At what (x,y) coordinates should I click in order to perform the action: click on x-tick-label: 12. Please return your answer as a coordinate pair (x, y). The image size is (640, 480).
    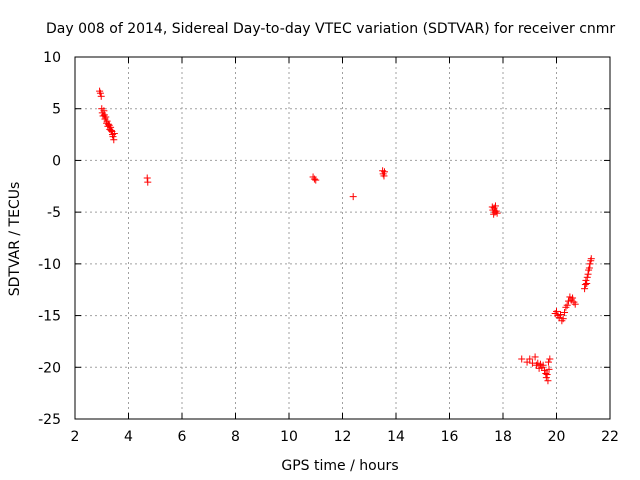
    Looking at the image, I should click on (343, 437).